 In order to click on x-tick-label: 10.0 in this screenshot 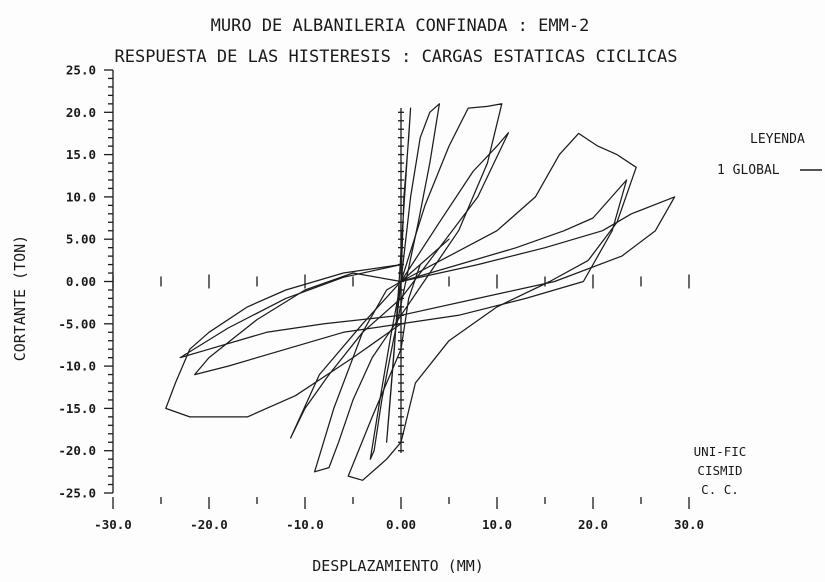, I will do `click(497, 524)`.